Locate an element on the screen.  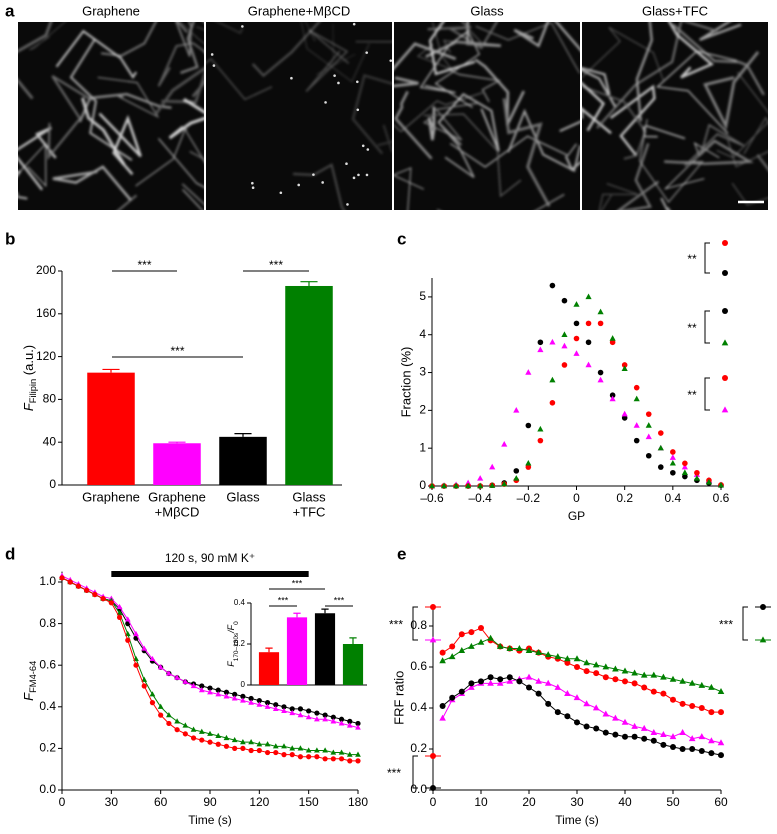
x-tick-label: 0 is located at coordinates (62, 802).